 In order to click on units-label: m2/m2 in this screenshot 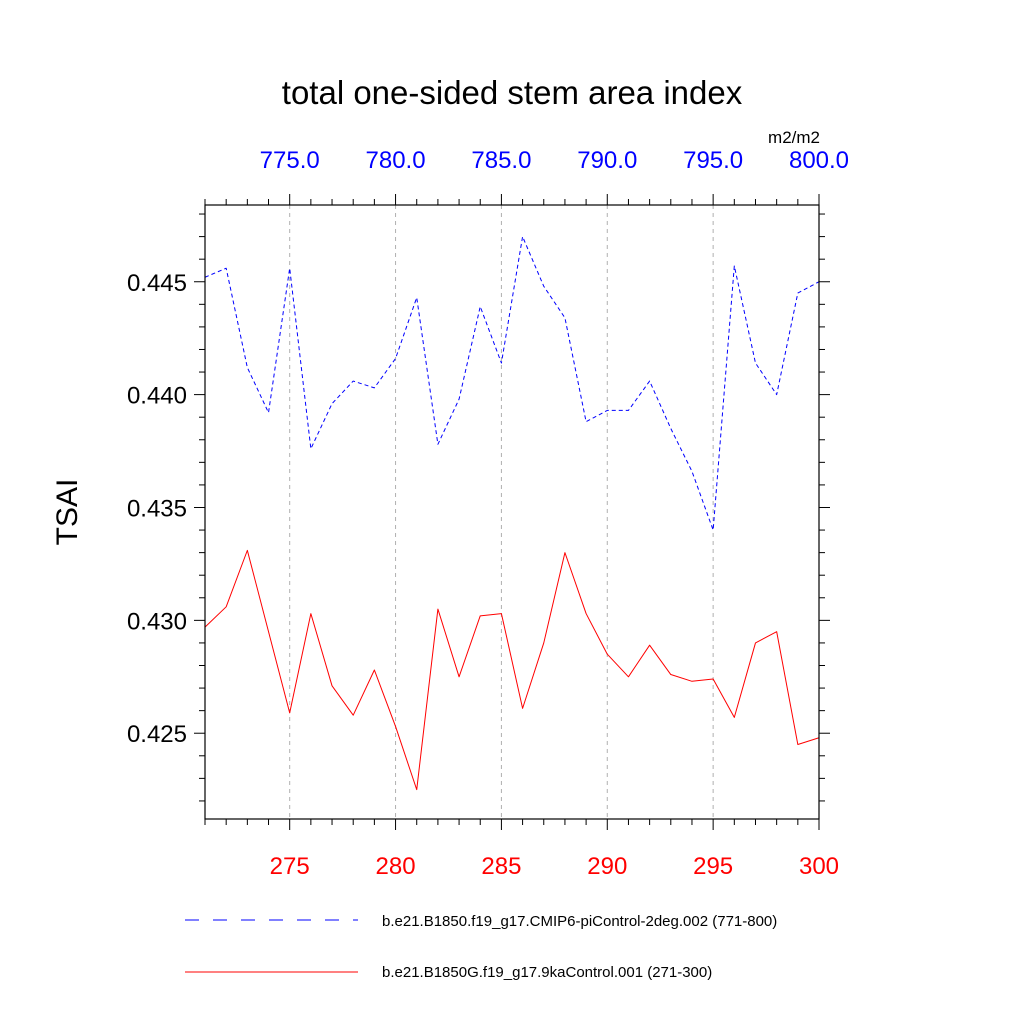, I will do `click(794, 137)`.